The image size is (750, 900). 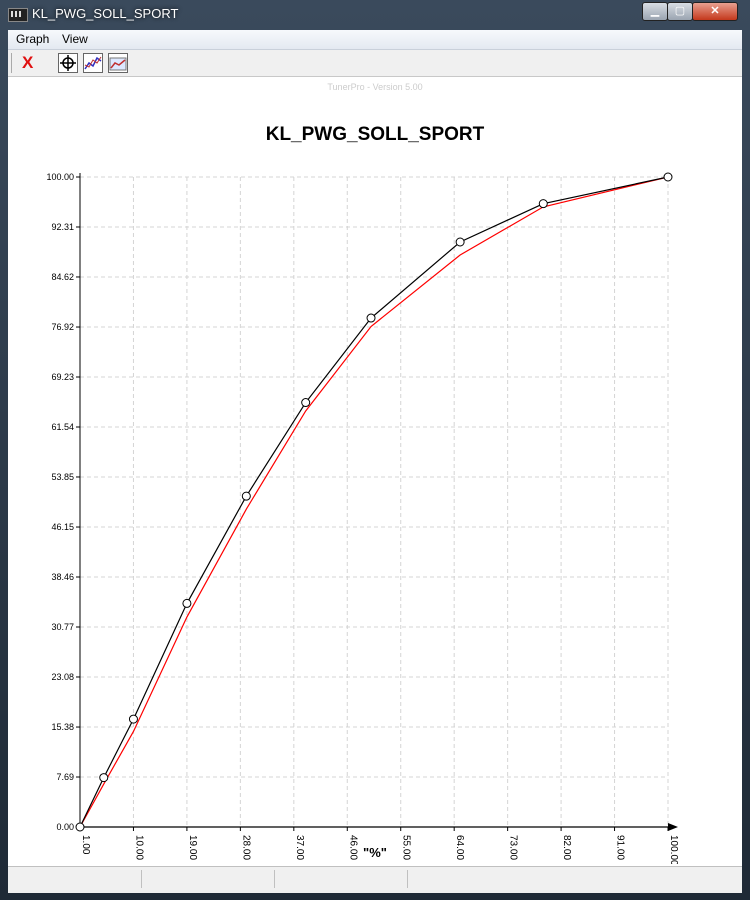 What do you see at coordinates (62, 377) in the screenshot?
I see `y-tick-label: 69.23` at bounding box center [62, 377].